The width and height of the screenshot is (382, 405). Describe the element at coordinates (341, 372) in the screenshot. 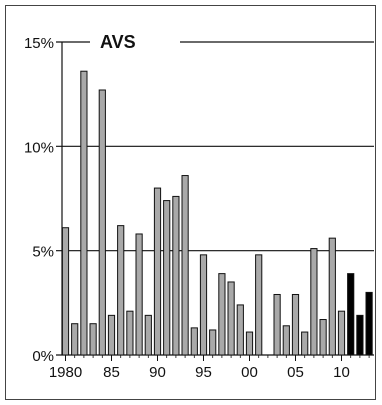

I see `x-tick-label: 10` at that location.